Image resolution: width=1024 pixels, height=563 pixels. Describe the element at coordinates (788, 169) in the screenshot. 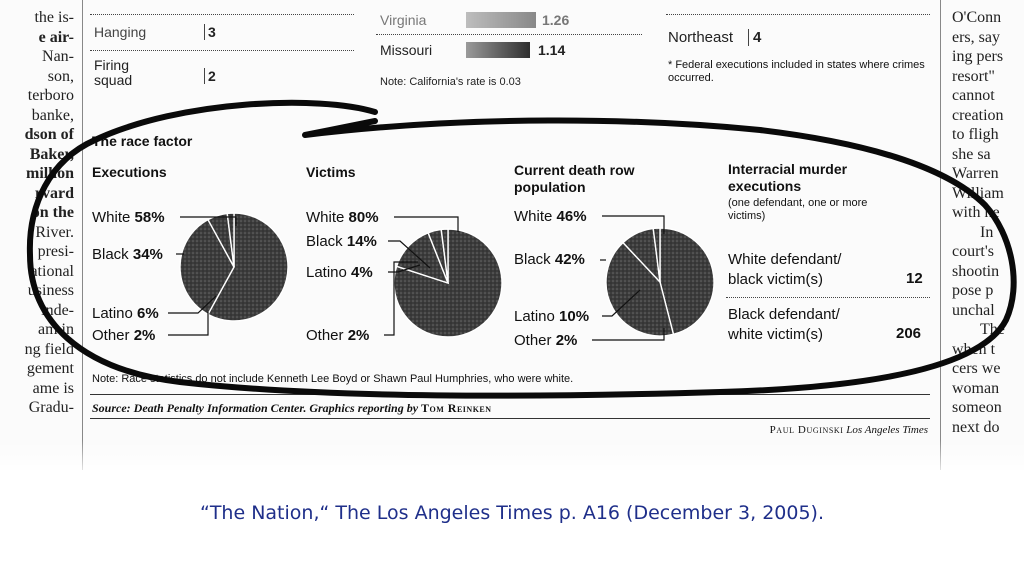

I see `interracial-heading-line: Interracial murder` at that location.